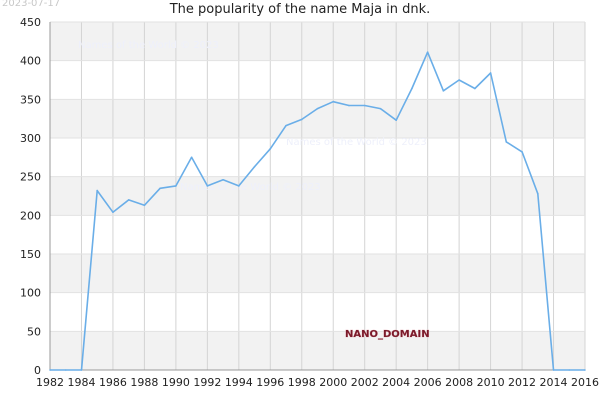  What do you see at coordinates (144, 382) in the screenshot?
I see `x-tick-label: 1988` at bounding box center [144, 382].